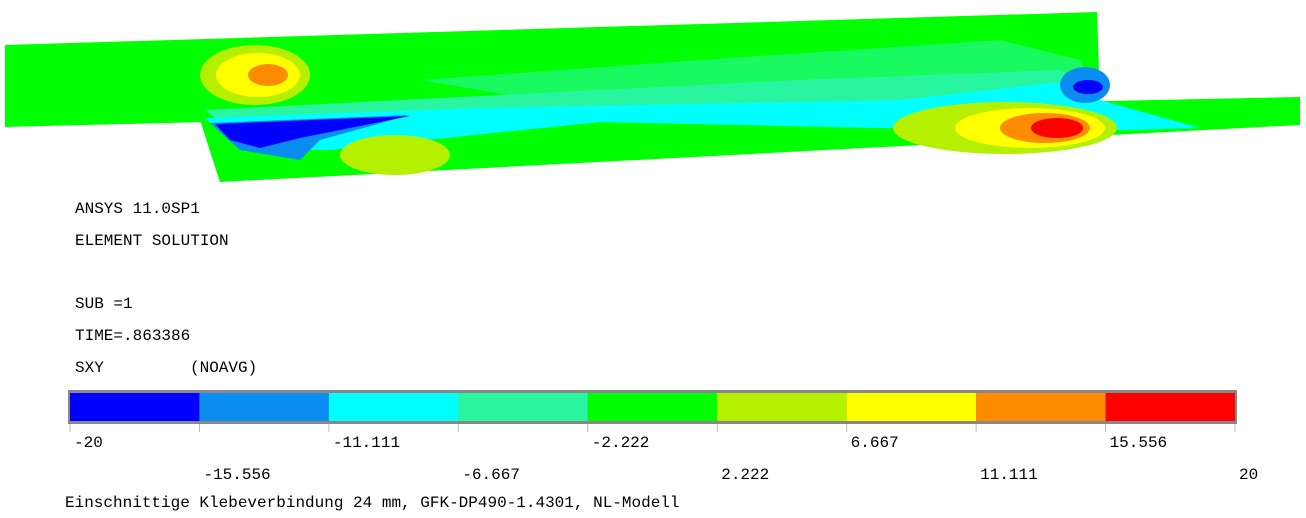 The height and width of the screenshot is (518, 1306). Describe the element at coordinates (223, 368) in the screenshot. I see `header-line: (NOAVG)` at that location.